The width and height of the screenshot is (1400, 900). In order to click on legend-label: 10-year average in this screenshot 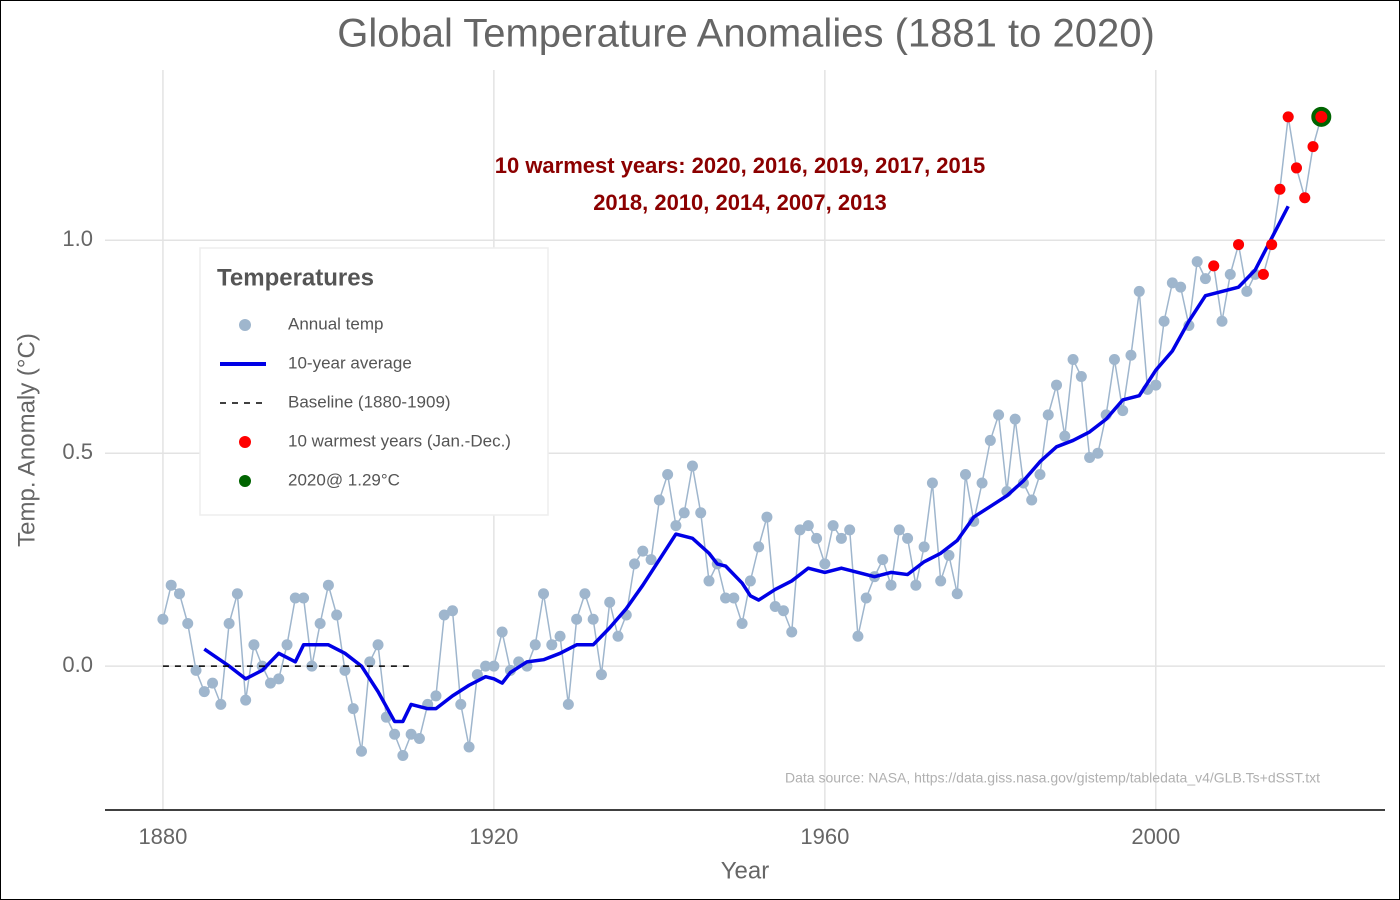, I will do `click(350, 362)`.